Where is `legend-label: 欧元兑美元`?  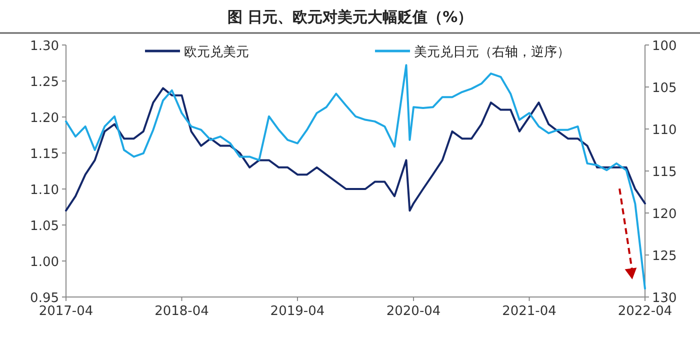 legend-label: 欧元兑美元 is located at coordinates (216, 52).